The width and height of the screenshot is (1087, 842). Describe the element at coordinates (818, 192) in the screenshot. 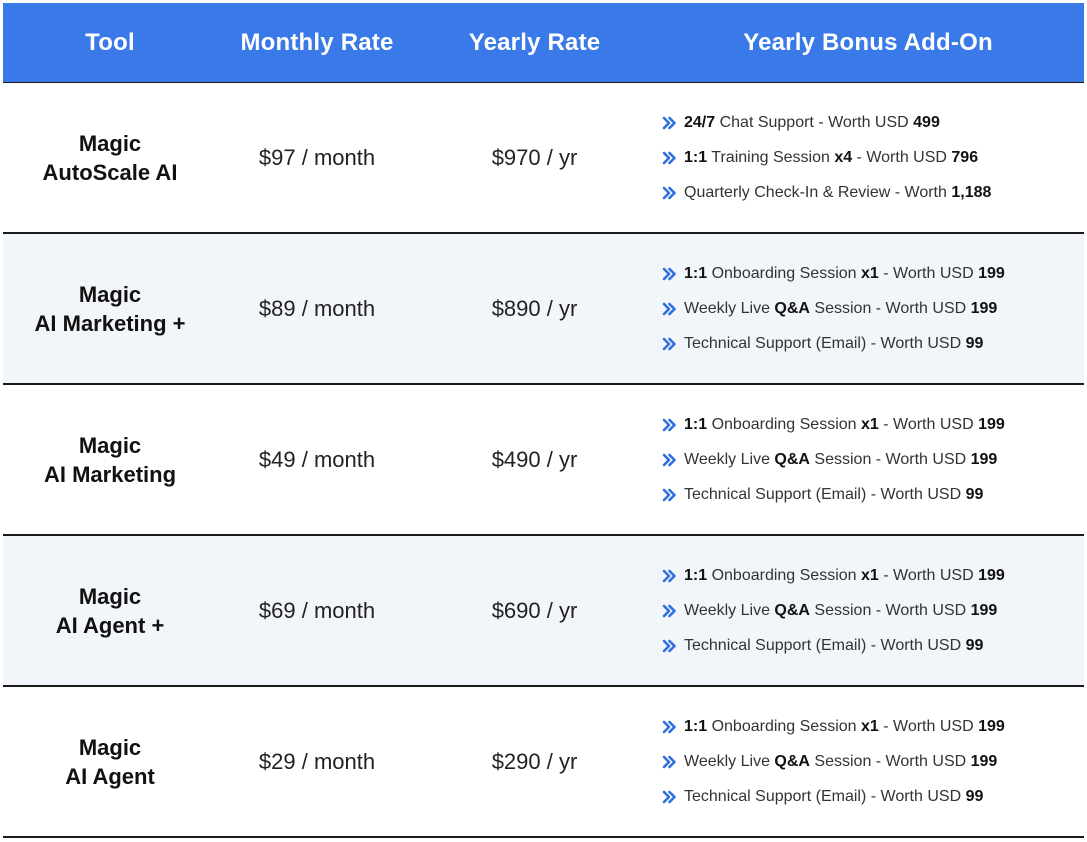

I see `bonus-text: Quarterly Check-In & Review - Worth` at that location.